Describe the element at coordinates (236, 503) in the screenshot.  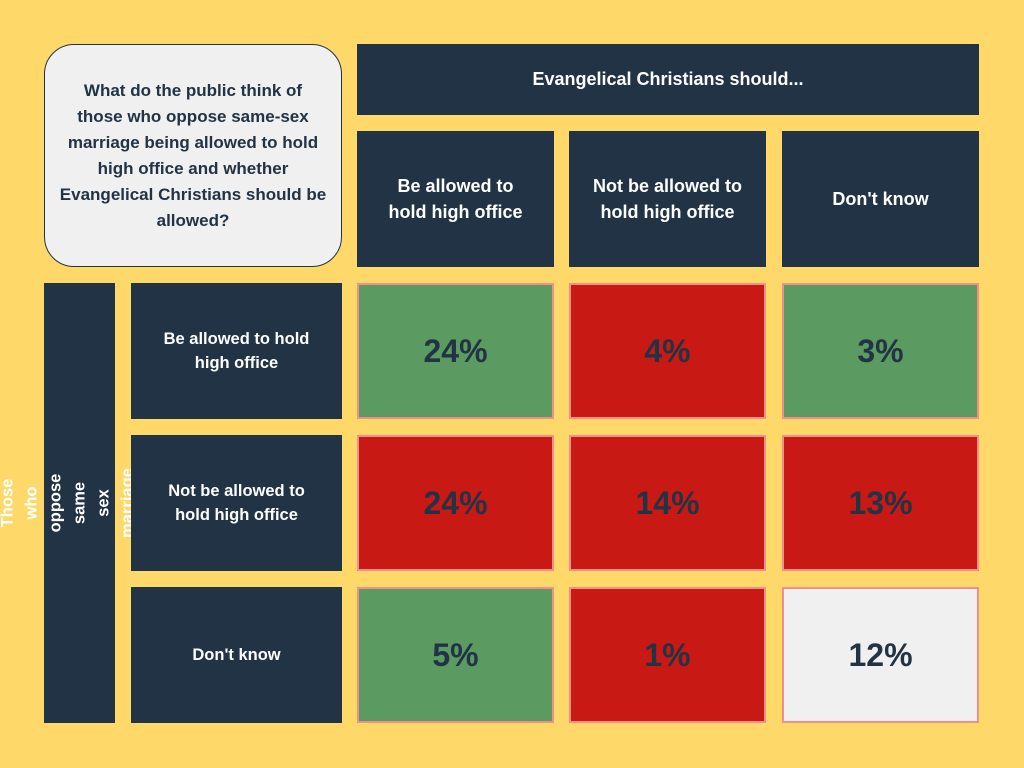
I see `row-header: Not be allowed to hold high office` at that location.